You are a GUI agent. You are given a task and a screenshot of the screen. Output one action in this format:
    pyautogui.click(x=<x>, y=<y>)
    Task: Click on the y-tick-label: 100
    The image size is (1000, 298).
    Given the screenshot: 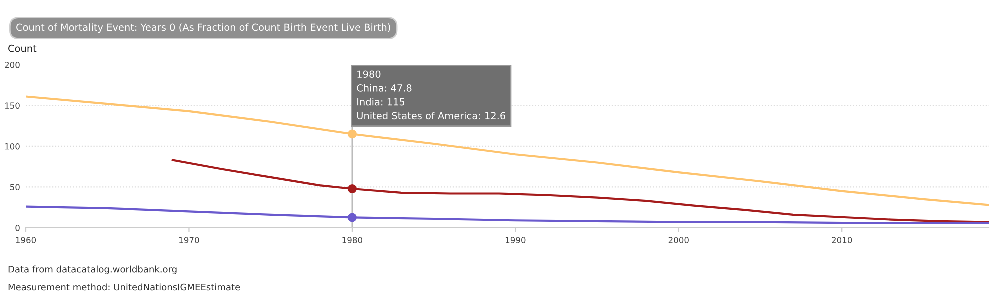 What is the action you would take?
    pyautogui.click(x=12, y=146)
    